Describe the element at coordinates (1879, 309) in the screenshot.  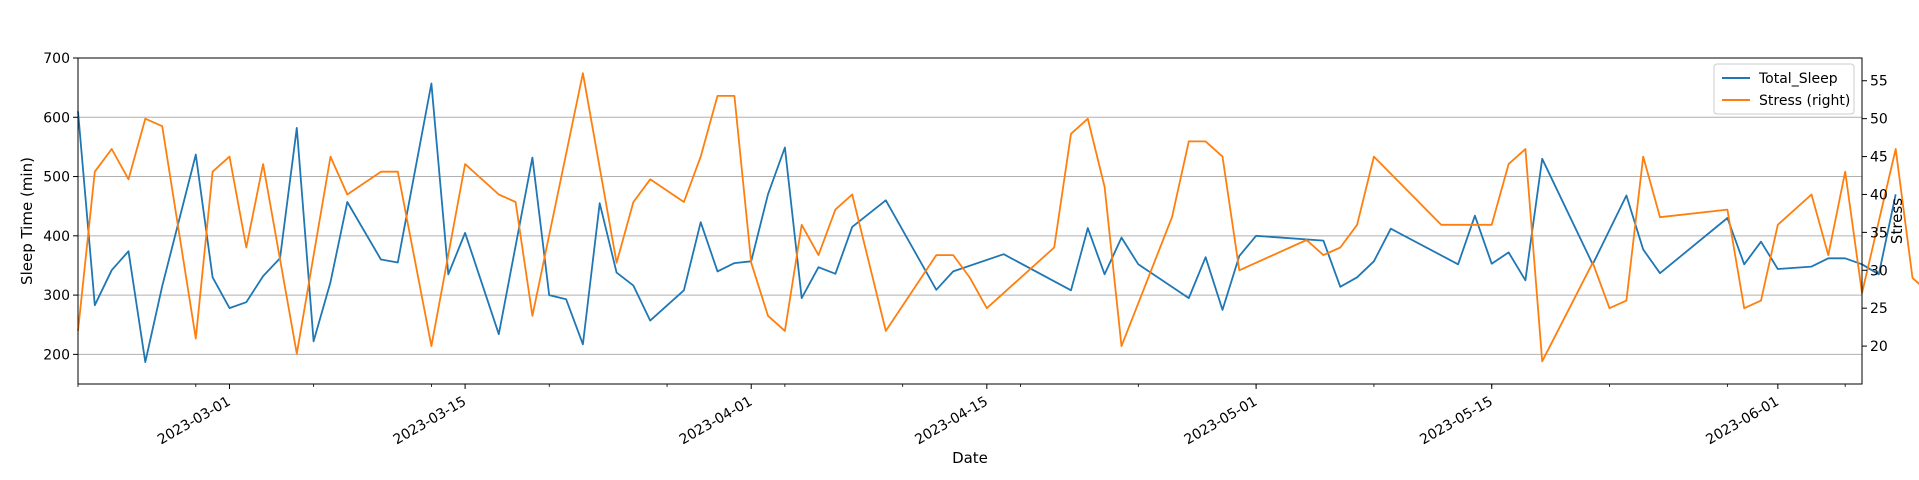
I see `y-tick-label-right-25: 25` at that location.